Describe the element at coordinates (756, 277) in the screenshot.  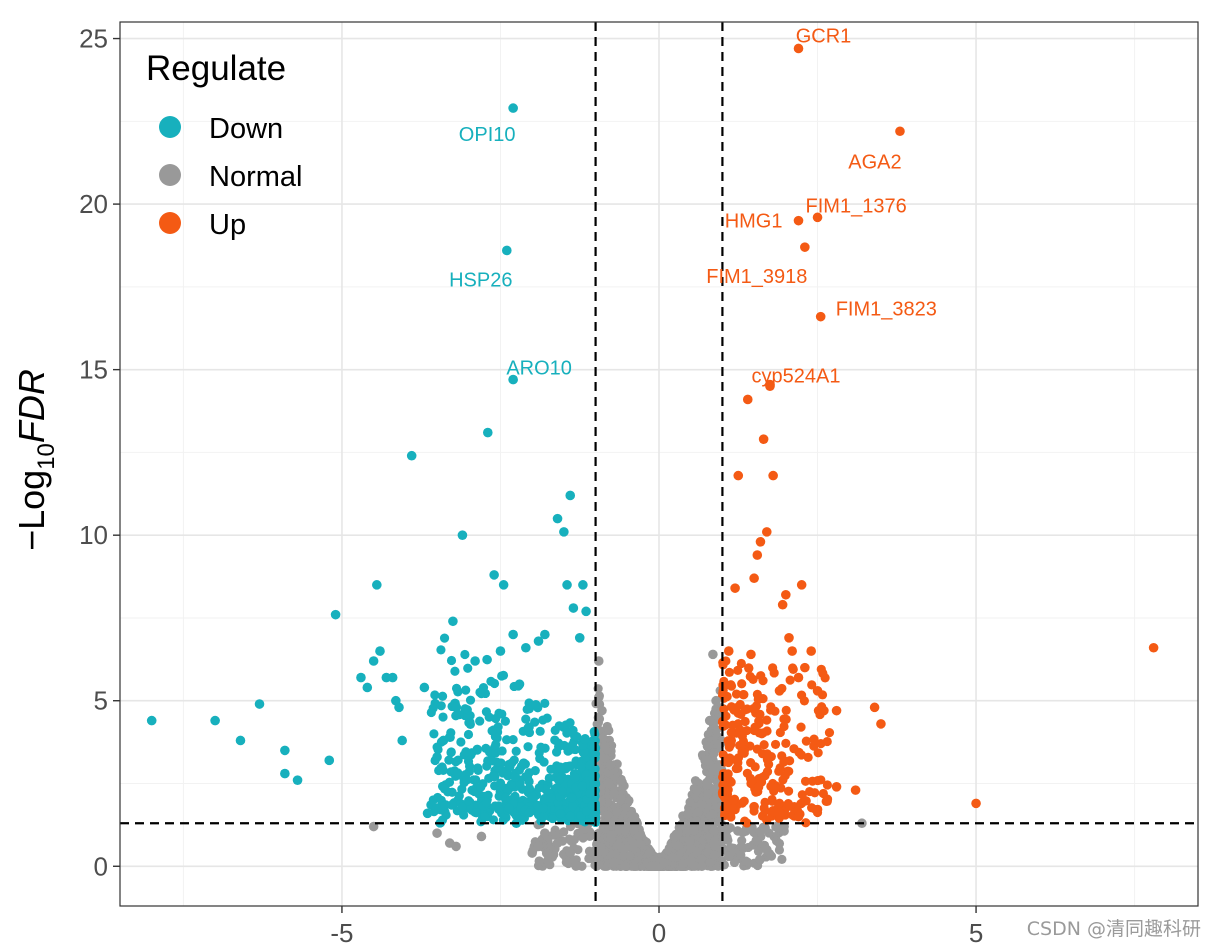
I see `gene-label: FIM1_3918` at that location.